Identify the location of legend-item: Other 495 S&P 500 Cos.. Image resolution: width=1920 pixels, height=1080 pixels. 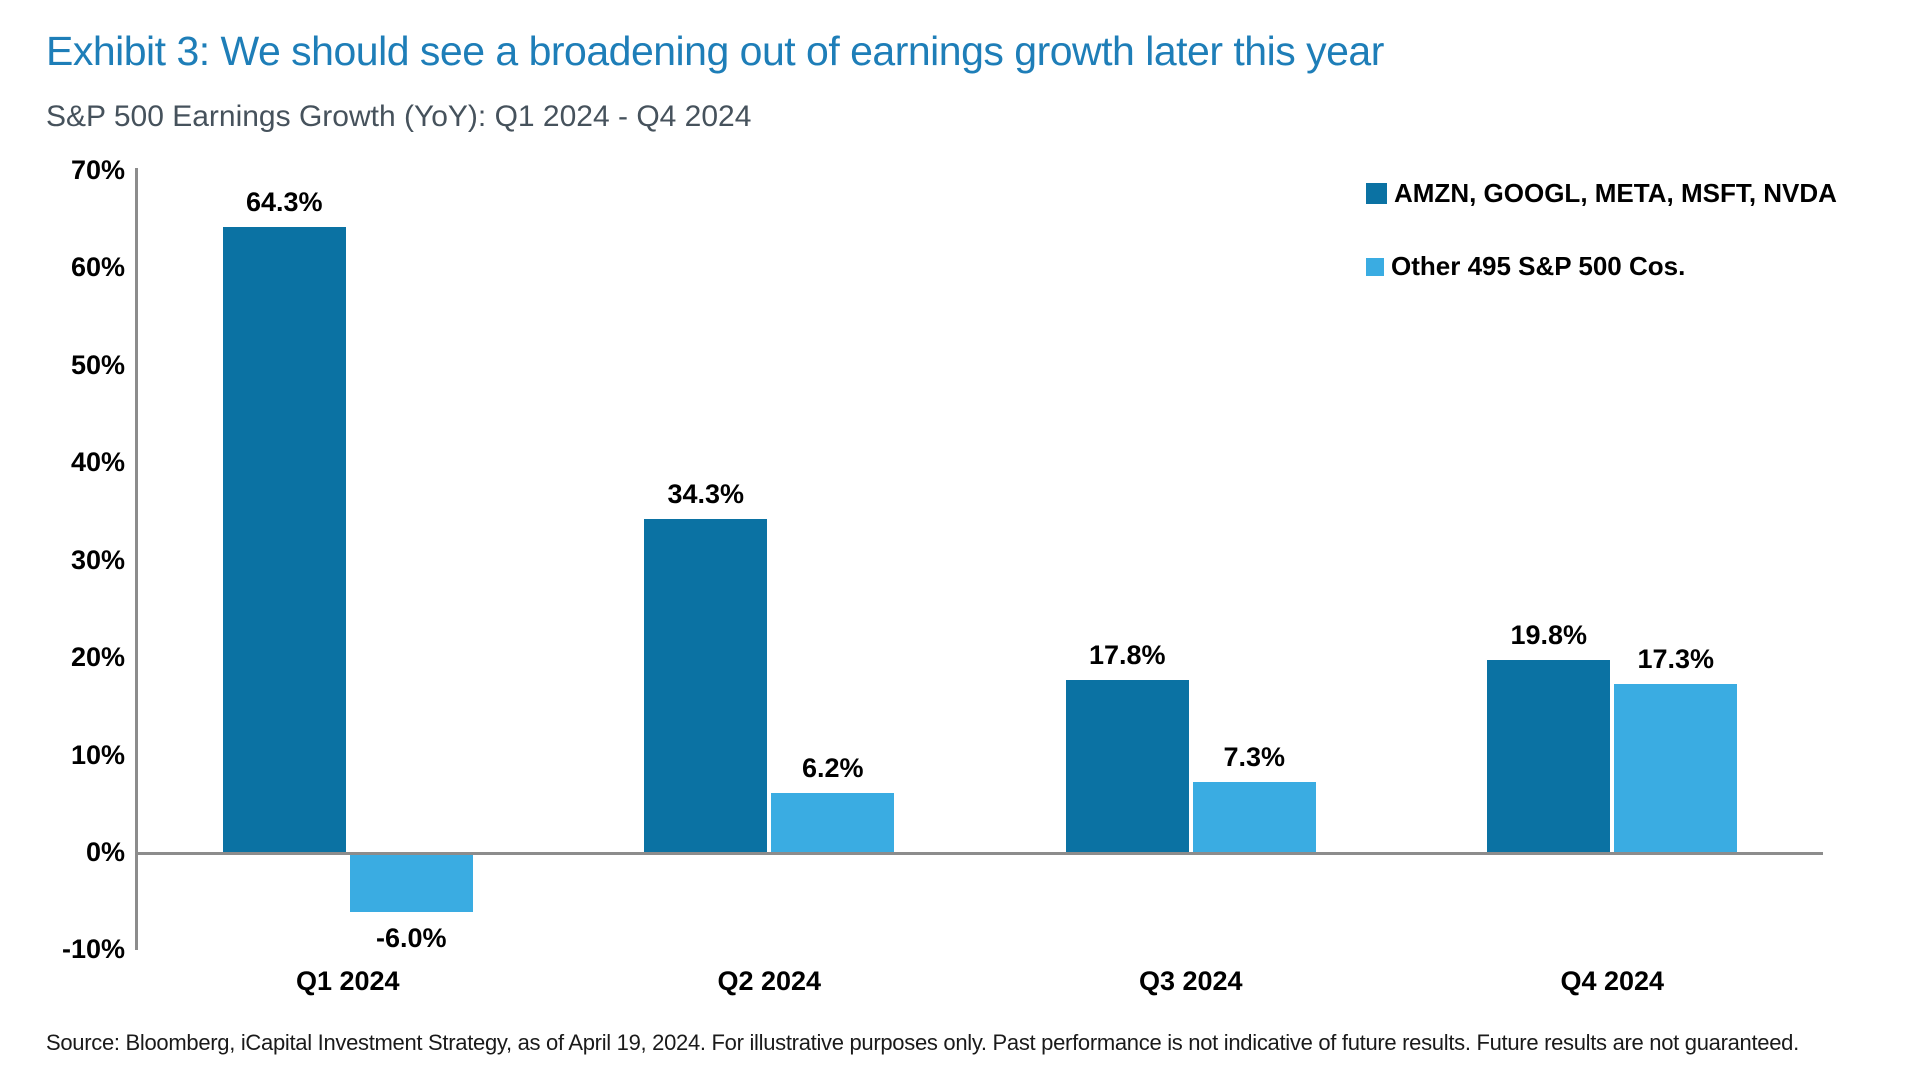
(1601, 266).